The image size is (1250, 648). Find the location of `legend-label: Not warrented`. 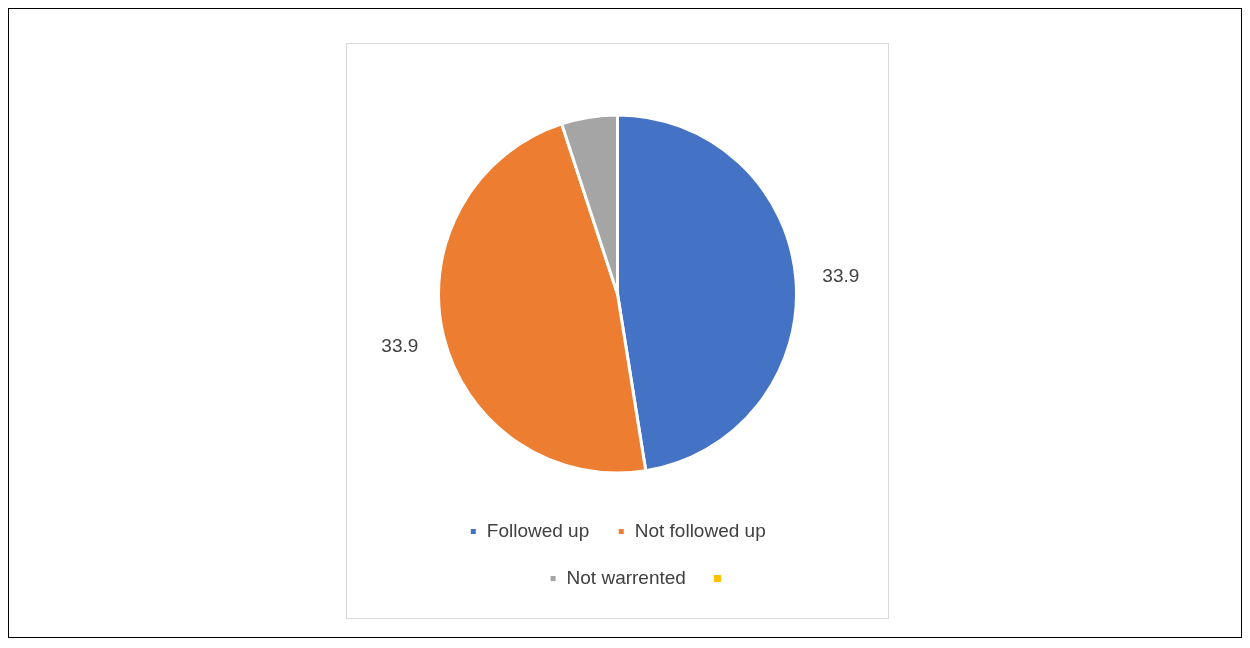

legend-label: Not warrented is located at coordinates (626, 577).